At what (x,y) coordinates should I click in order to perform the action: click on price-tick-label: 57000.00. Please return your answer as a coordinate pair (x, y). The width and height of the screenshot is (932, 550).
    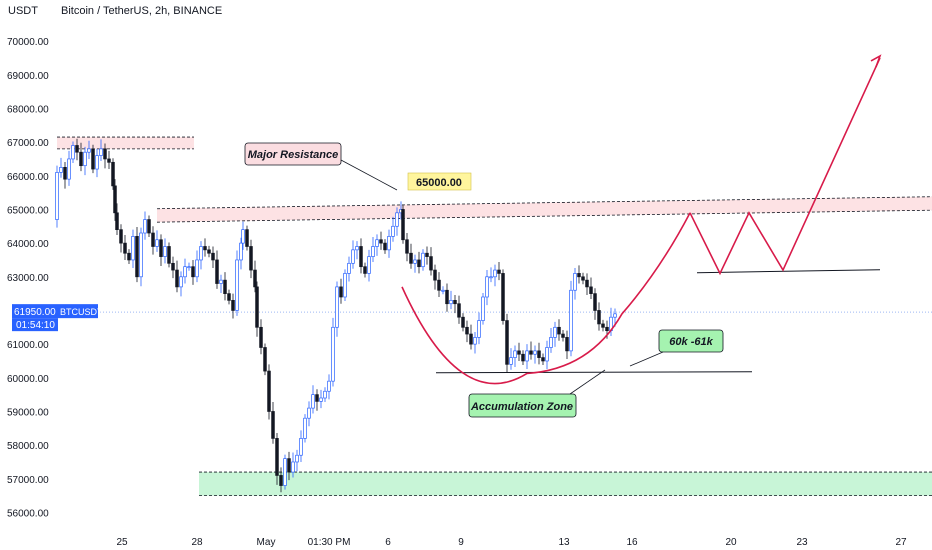
    Looking at the image, I should click on (28, 480).